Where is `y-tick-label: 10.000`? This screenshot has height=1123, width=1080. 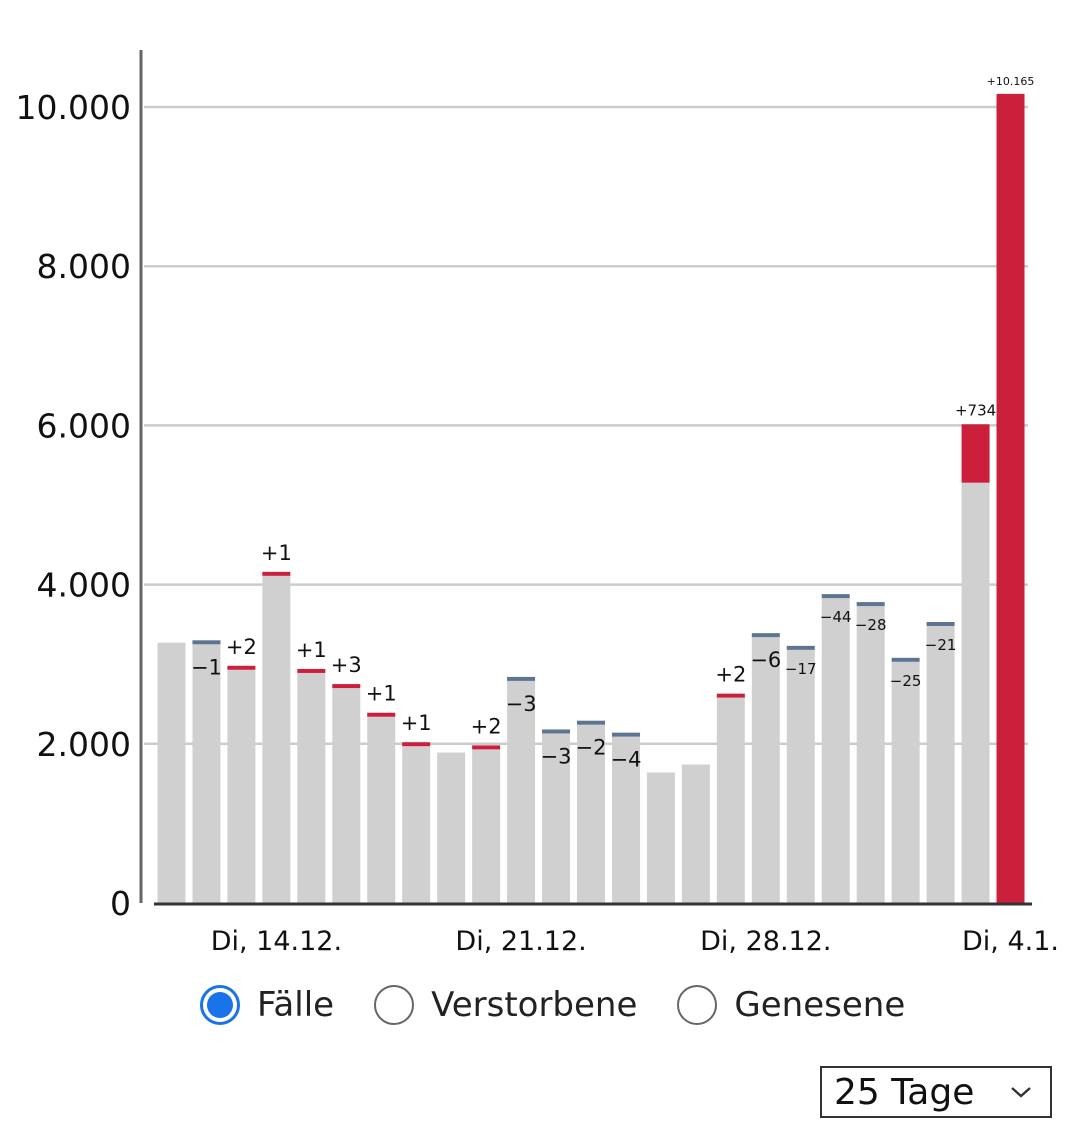
y-tick-label: 10.000 is located at coordinates (73, 107).